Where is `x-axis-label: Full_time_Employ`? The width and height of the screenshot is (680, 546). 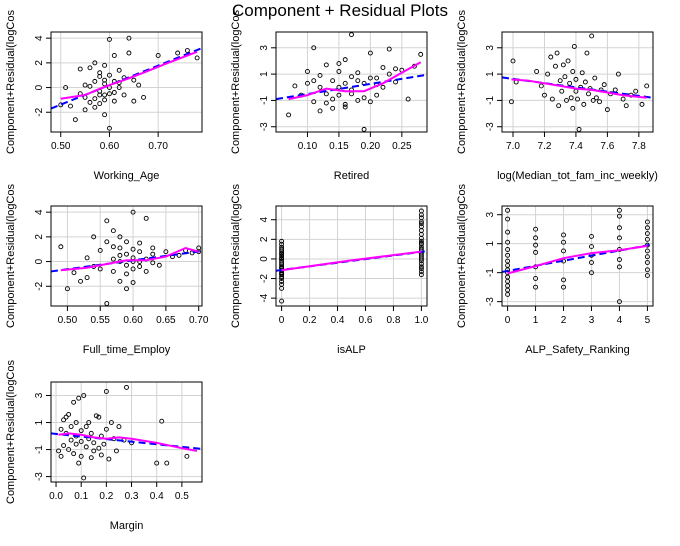
x-axis-label: Full_time_Employ is located at coordinates (127, 350).